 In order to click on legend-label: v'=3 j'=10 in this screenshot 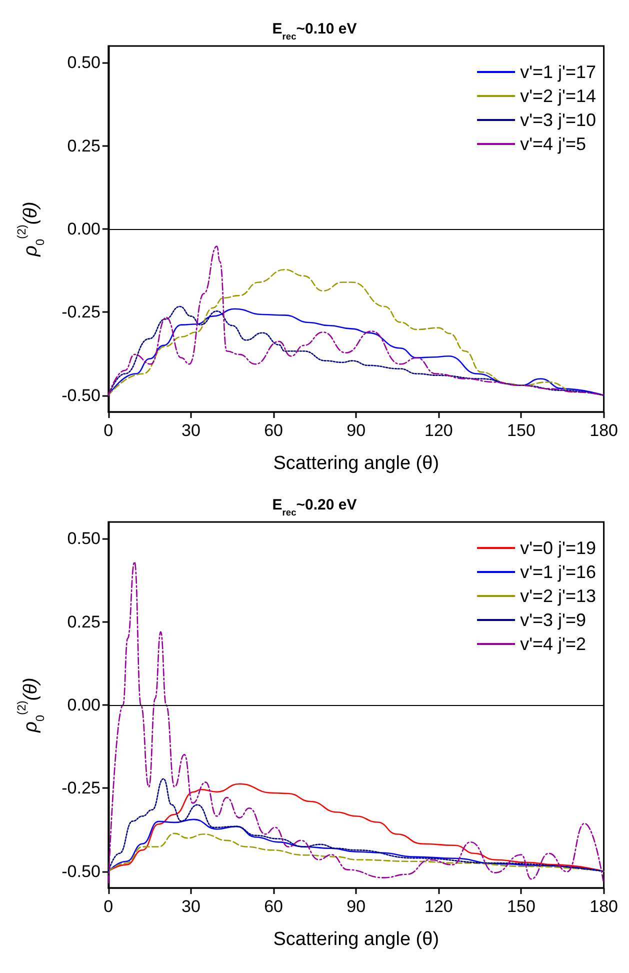, I will do `click(558, 120)`.